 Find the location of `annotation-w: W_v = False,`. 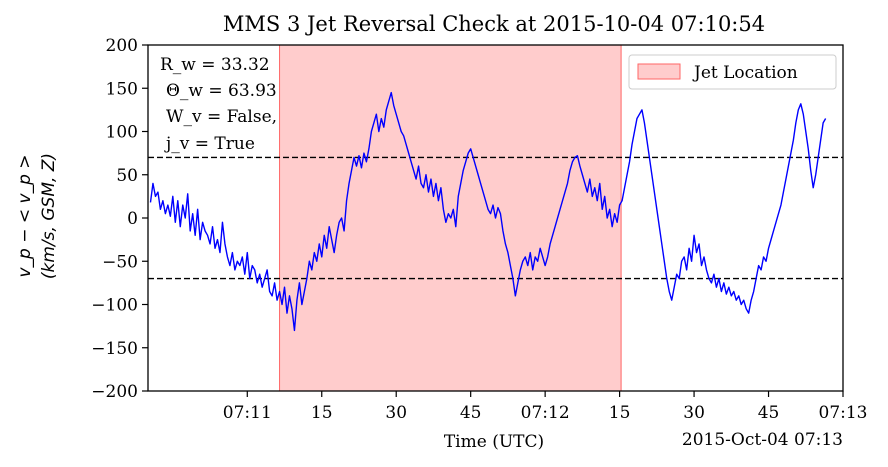

annotation-w: W_v = False, is located at coordinates (221, 117).